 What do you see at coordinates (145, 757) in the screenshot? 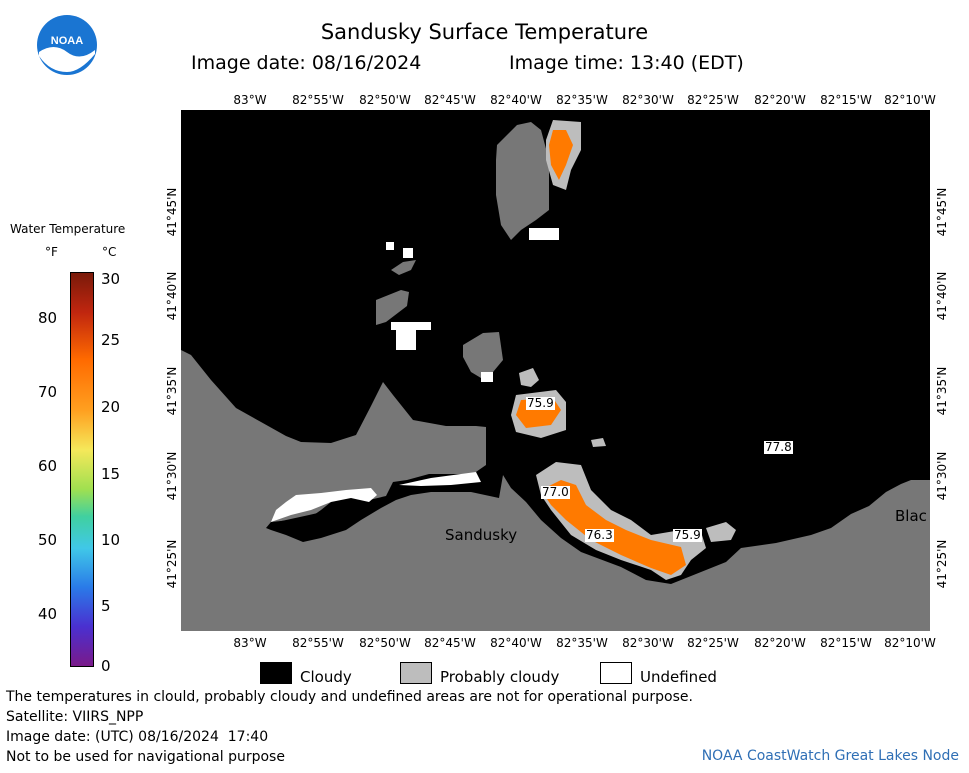
I see `footer-nav-warning: Not to be used for navigational purpose` at bounding box center [145, 757].